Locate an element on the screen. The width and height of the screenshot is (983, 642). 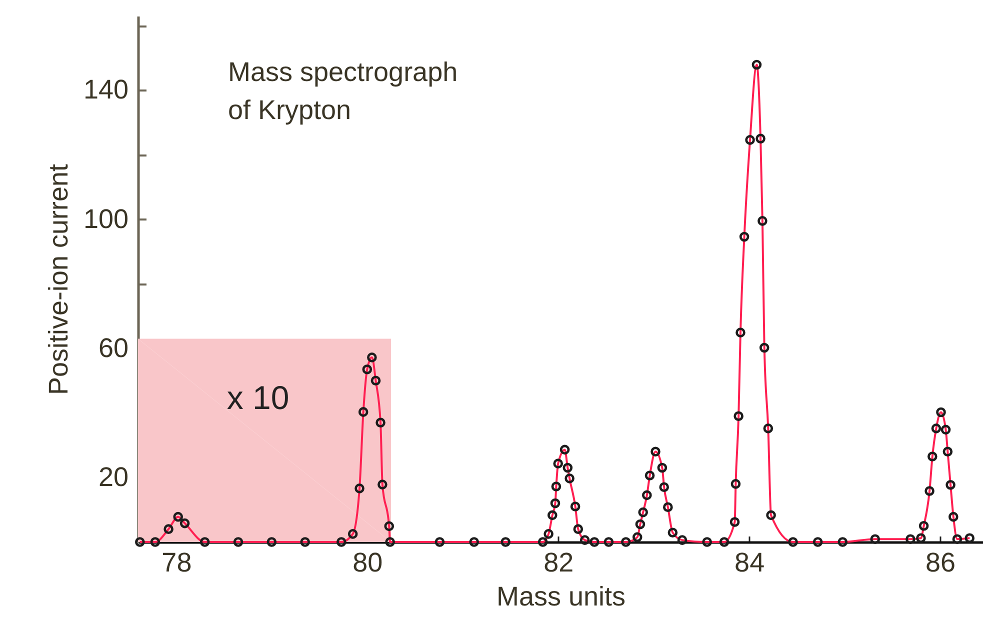
y-tick-label: 60 is located at coordinates (113, 347).